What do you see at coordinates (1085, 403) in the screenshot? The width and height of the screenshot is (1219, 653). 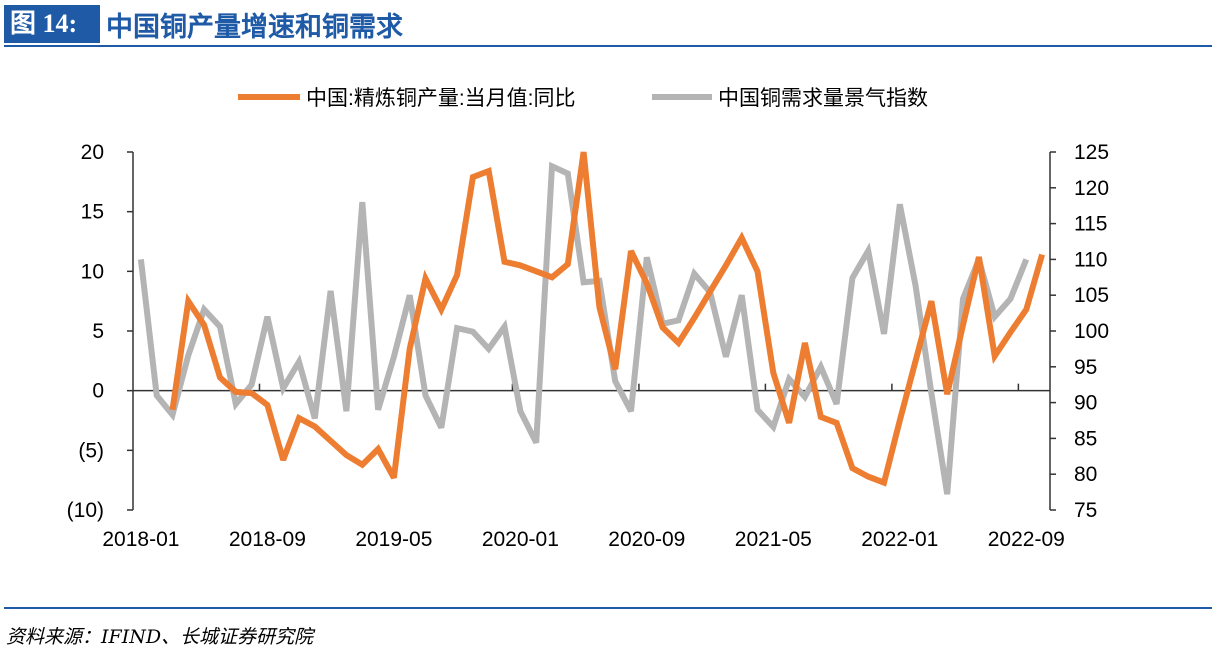 I see `right-axis-tick-label: 90` at bounding box center [1085, 403].